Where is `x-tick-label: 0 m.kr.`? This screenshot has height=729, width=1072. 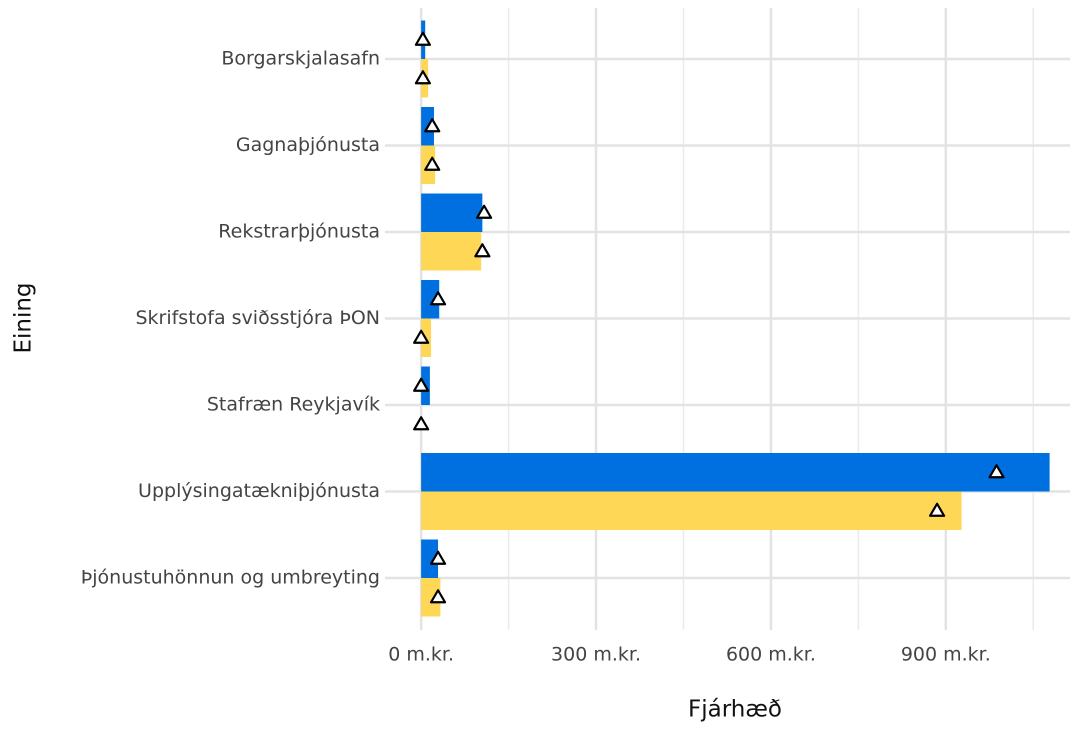 x-tick-label: 0 m.kr. is located at coordinates (421, 655).